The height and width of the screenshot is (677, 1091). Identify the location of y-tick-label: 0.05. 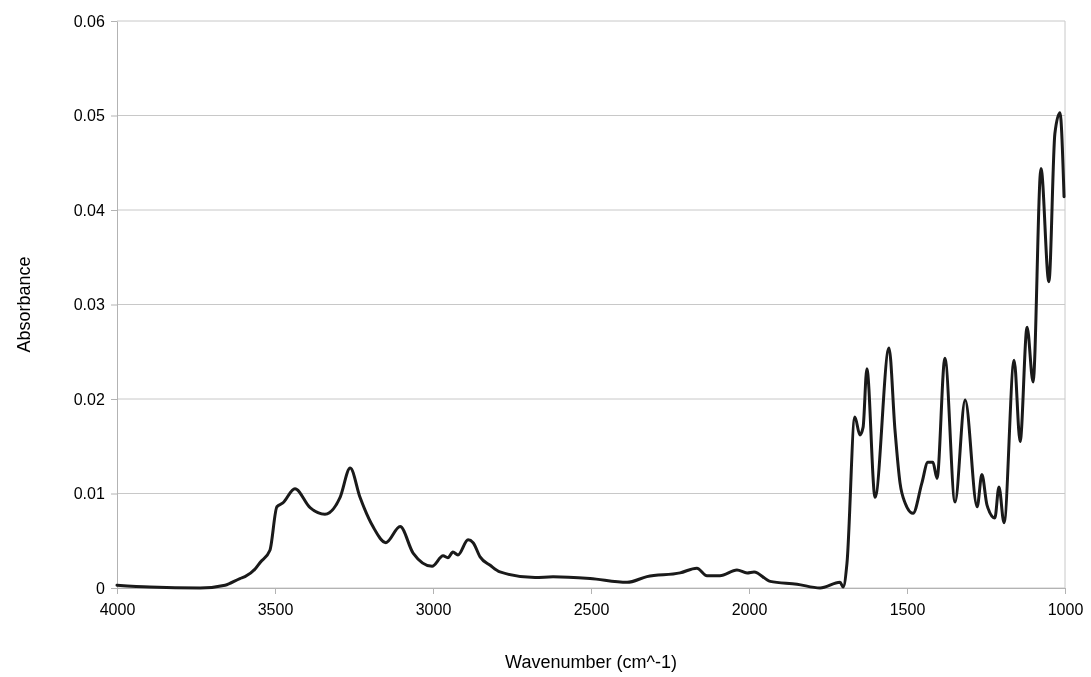
(89, 116).